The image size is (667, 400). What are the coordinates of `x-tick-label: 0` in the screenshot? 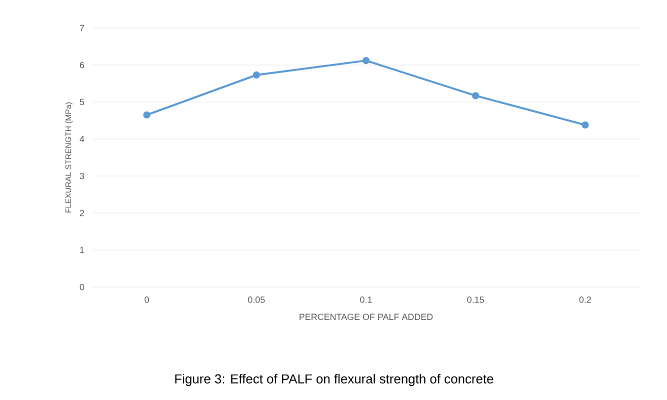 It's located at (146, 299).